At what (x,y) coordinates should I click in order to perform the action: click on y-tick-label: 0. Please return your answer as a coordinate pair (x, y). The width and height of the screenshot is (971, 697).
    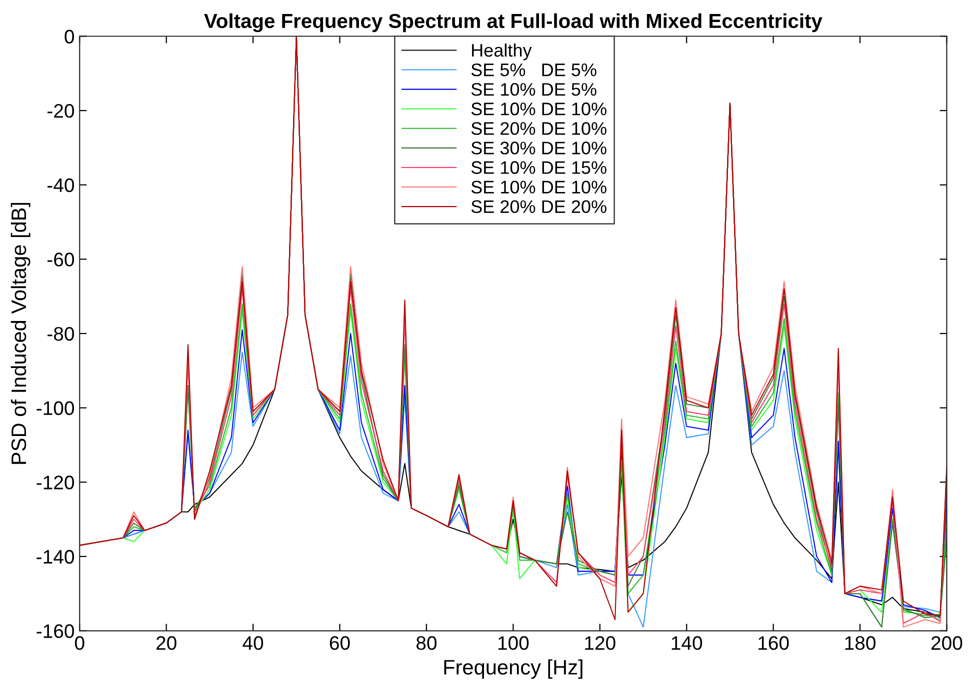
    Looking at the image, I should click on (69, 37).